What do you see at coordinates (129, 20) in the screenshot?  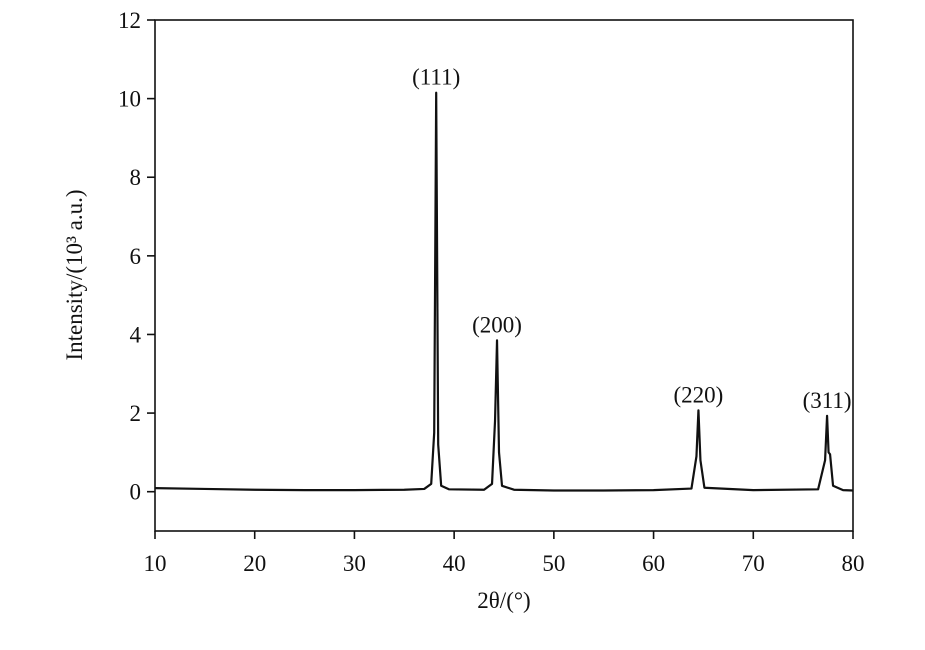 I see `y-tick-label: 12` at bounding box center [129, 20].